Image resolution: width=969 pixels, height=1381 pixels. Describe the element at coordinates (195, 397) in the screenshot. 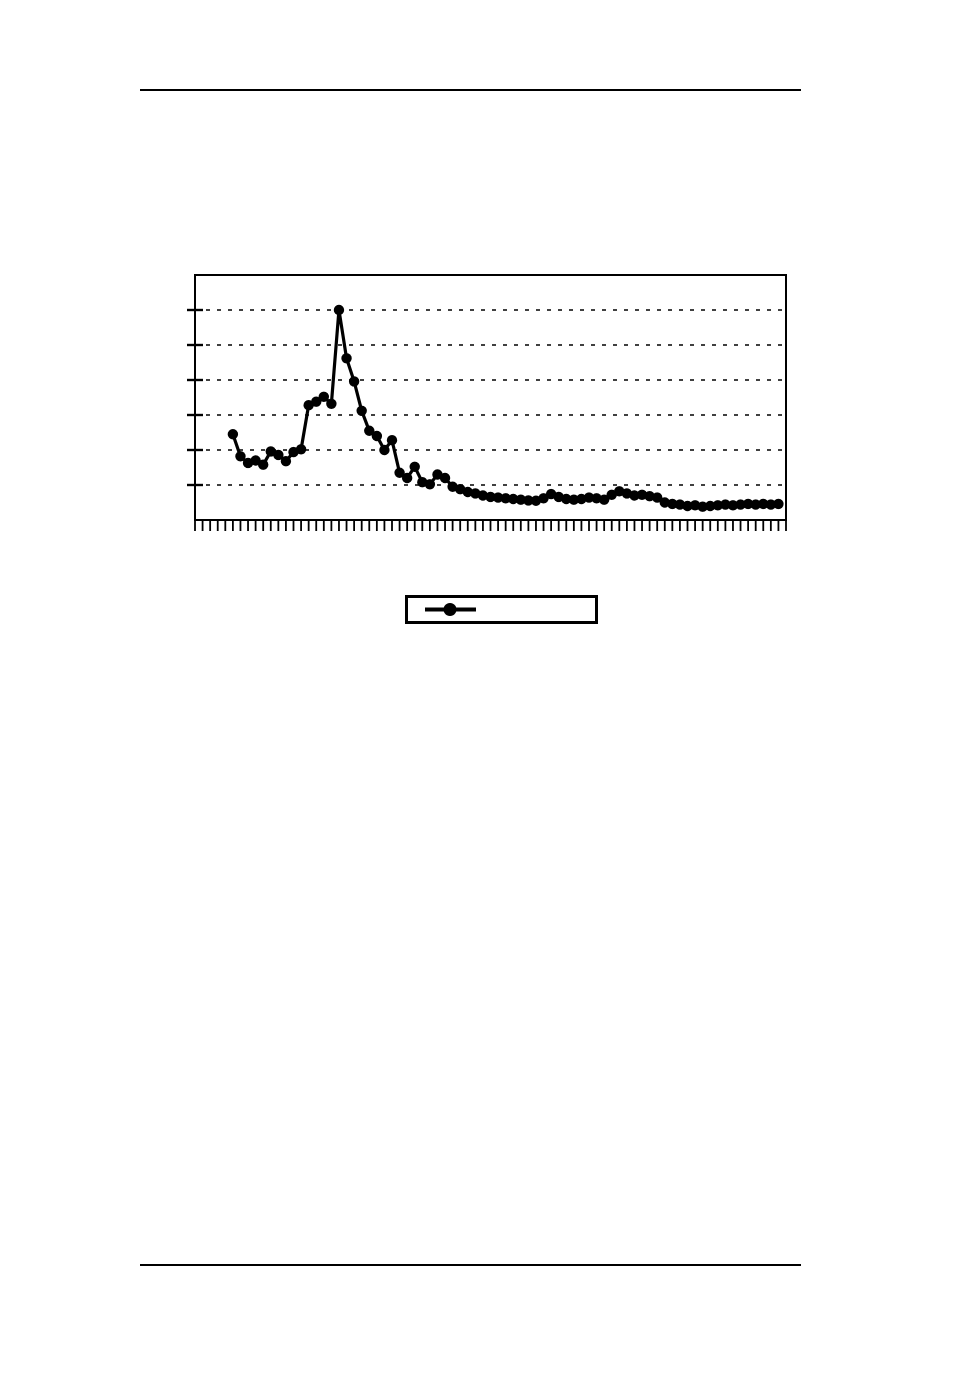

I see `y-axis-ticks` at that location.